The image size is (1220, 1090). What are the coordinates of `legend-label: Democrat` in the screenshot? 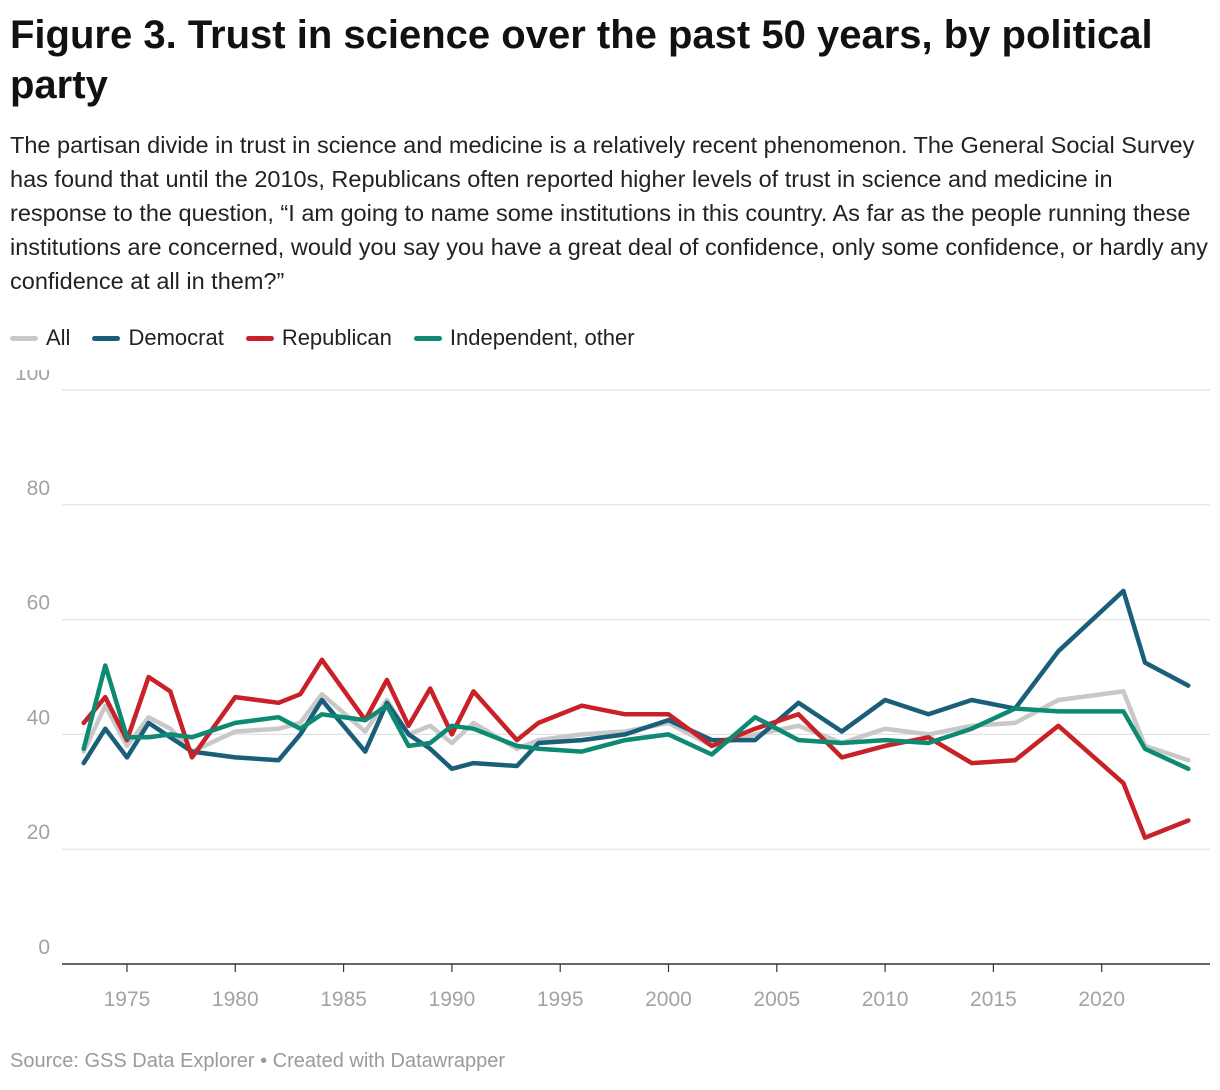 It's located at (176, 337).